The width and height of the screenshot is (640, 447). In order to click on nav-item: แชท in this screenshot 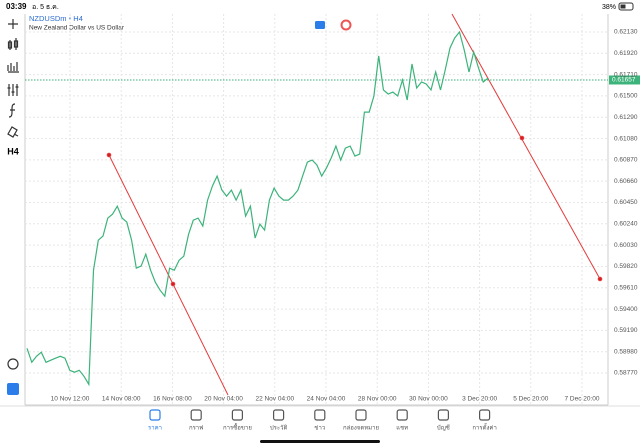, I will do `click(402, 420)`.